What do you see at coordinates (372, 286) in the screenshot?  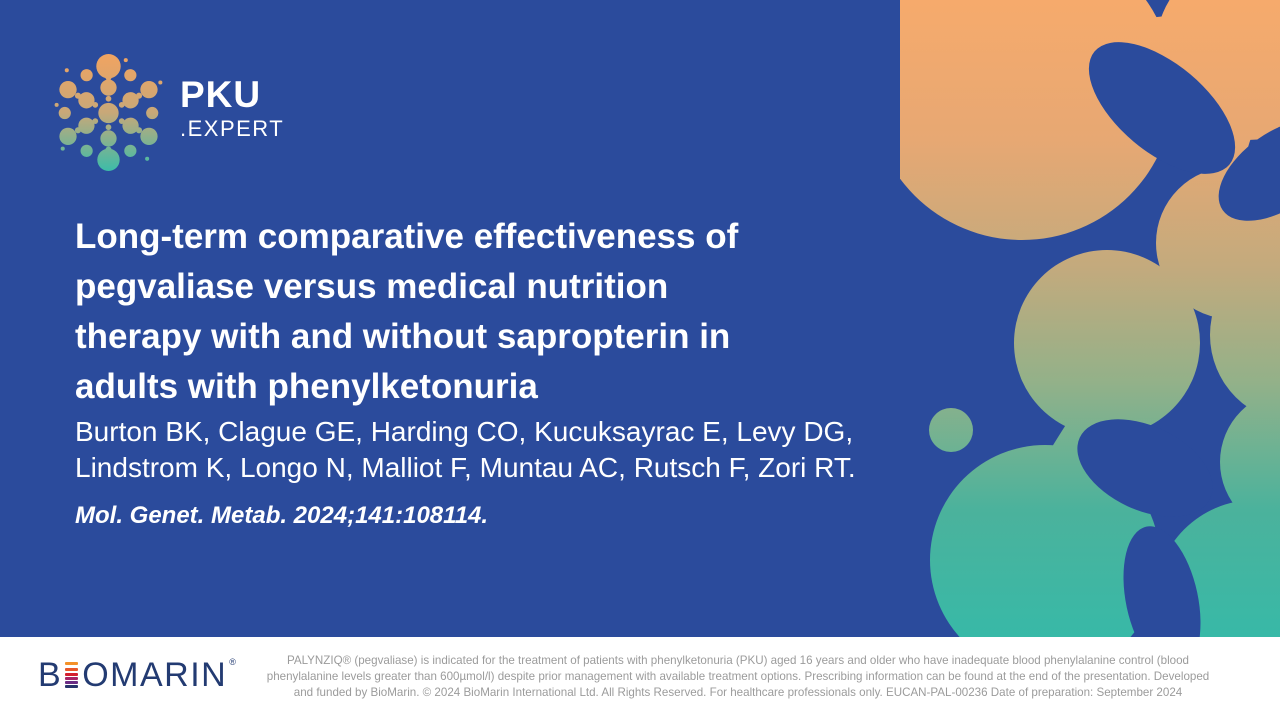 I see `title-line: pegvaliase versus medical nutrition` at bounding box center [372, 286].